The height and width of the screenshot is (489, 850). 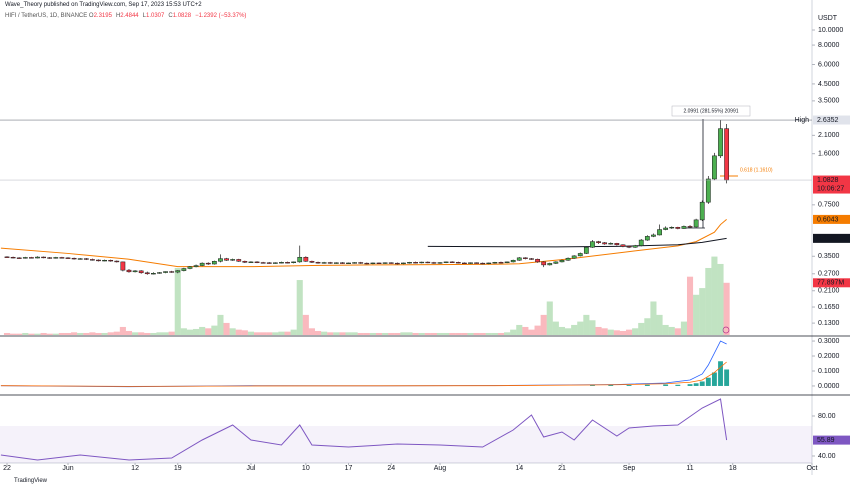 What do you see at coordinates (170, 16) in the screenshot?
I see `ohlc-key: C` at bounding box center [170, 16].